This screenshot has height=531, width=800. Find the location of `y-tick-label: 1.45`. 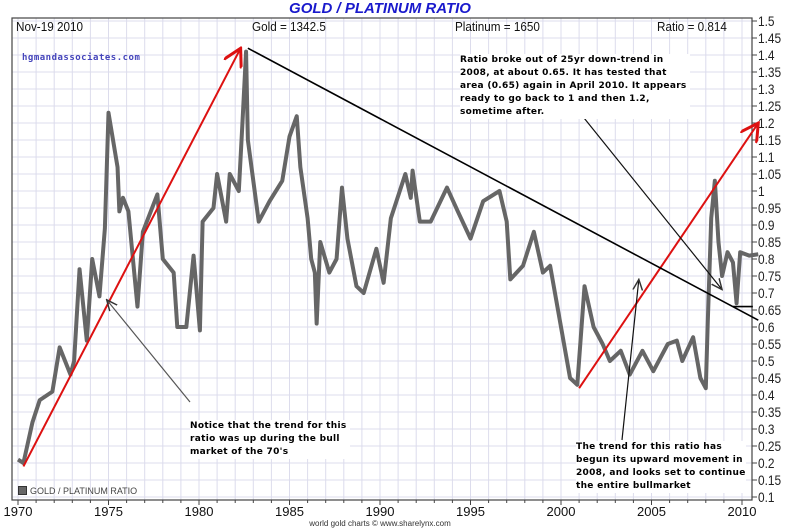

y-tick-label: 1.45 is located at coordinates (769, 38).